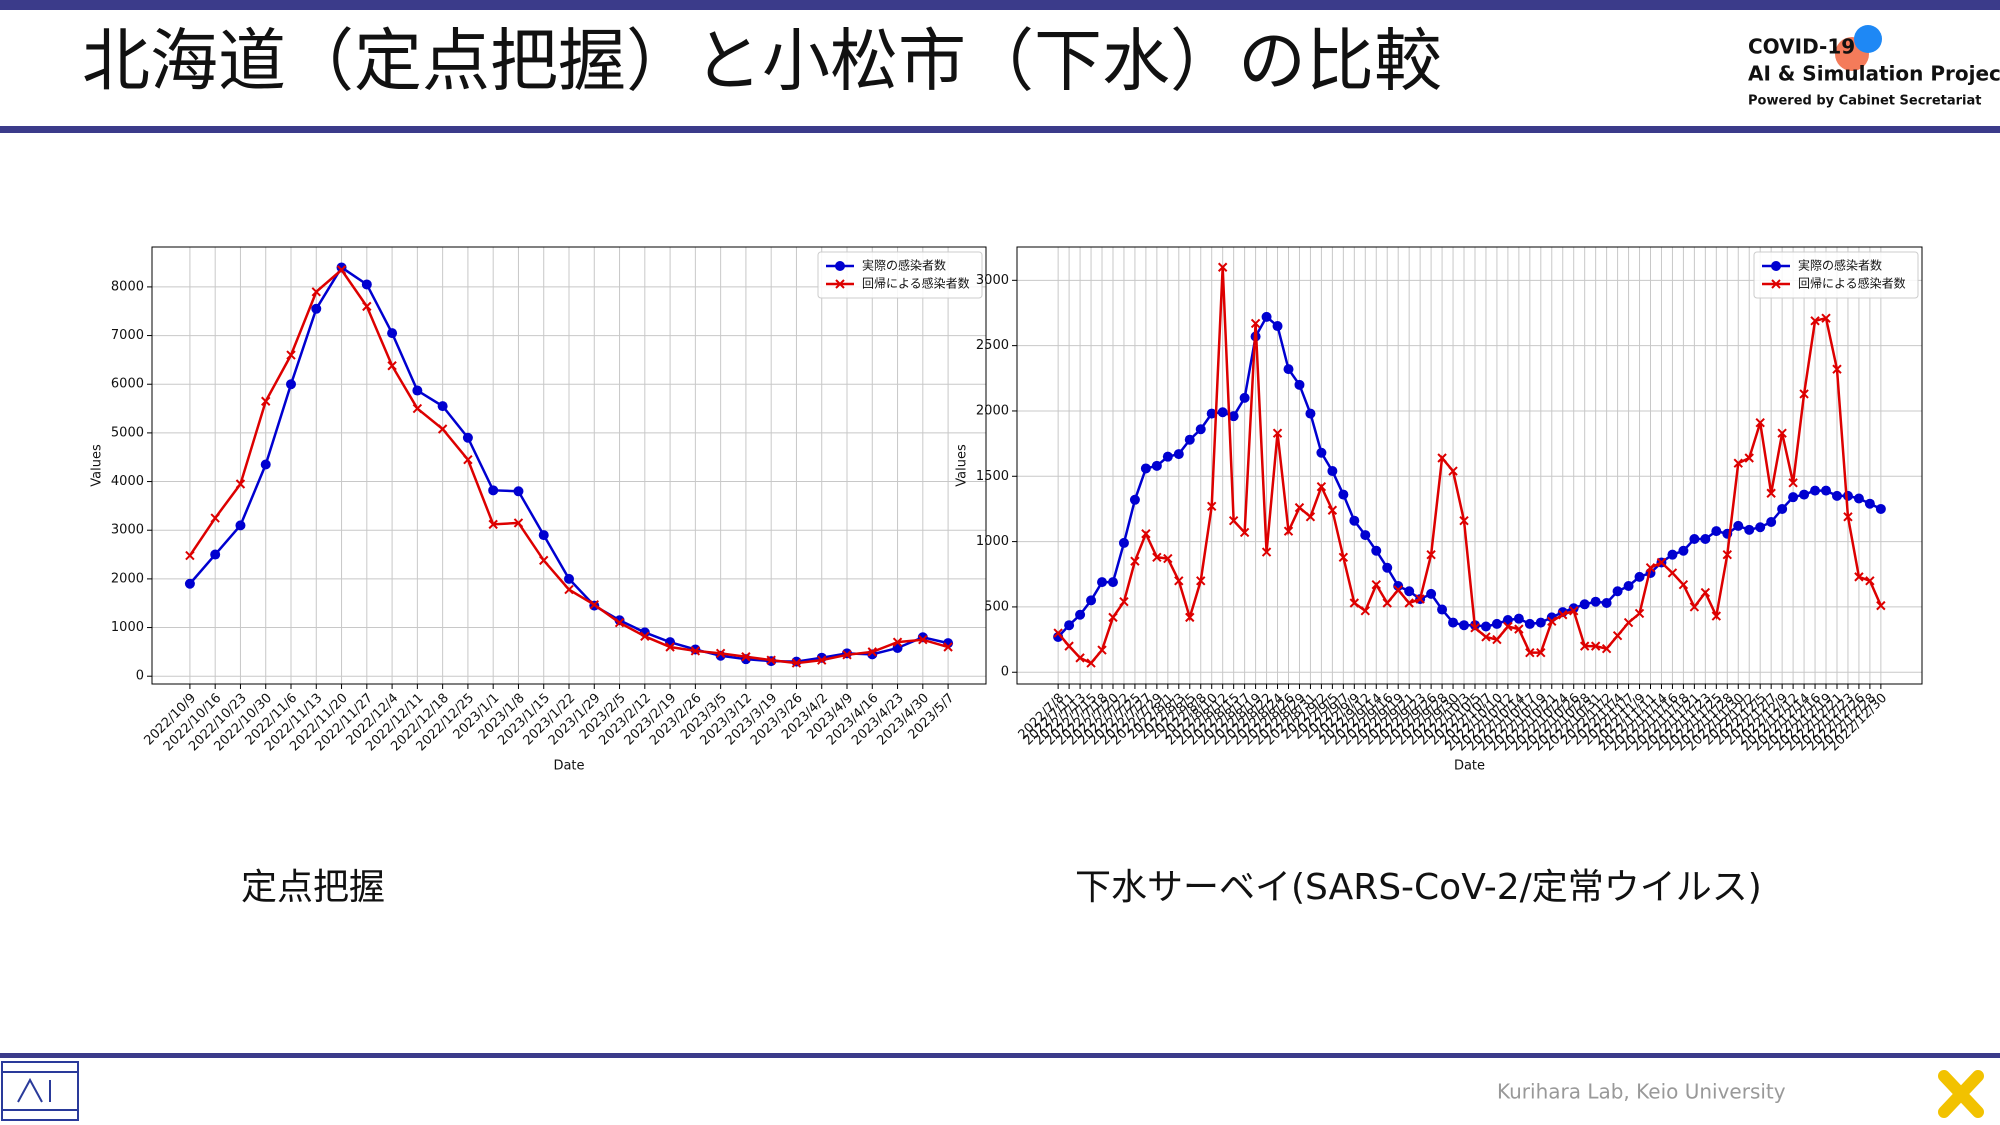  I want to click on y-tick-label: 2000, so click(992, 410).